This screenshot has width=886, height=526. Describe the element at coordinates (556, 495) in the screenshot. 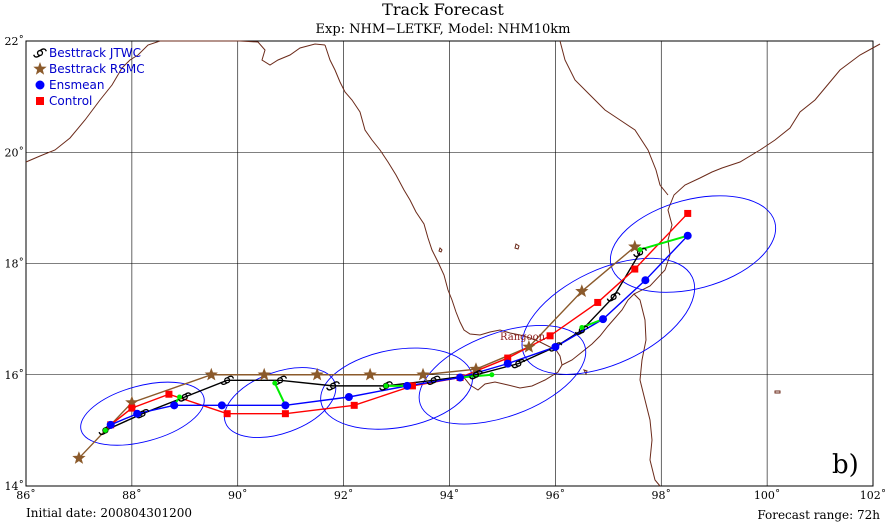

I see `x-tick-label: 96˚` at that location.